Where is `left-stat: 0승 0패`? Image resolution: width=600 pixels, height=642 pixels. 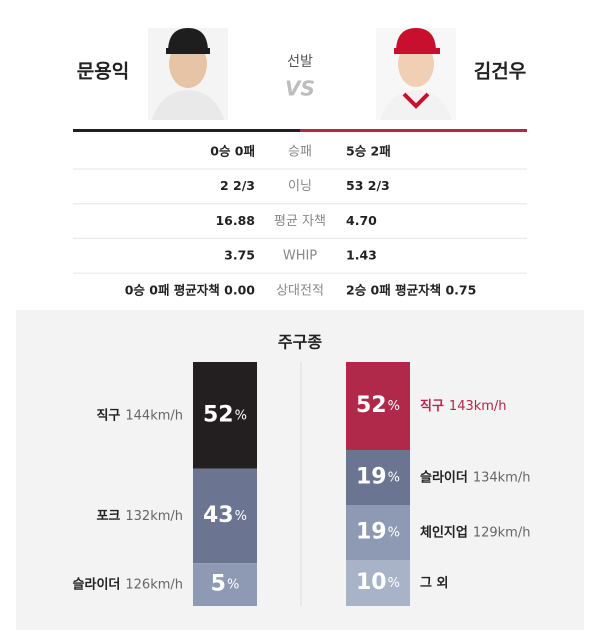 left-stat: 0승 0패 is located at coordinates (232, 151).